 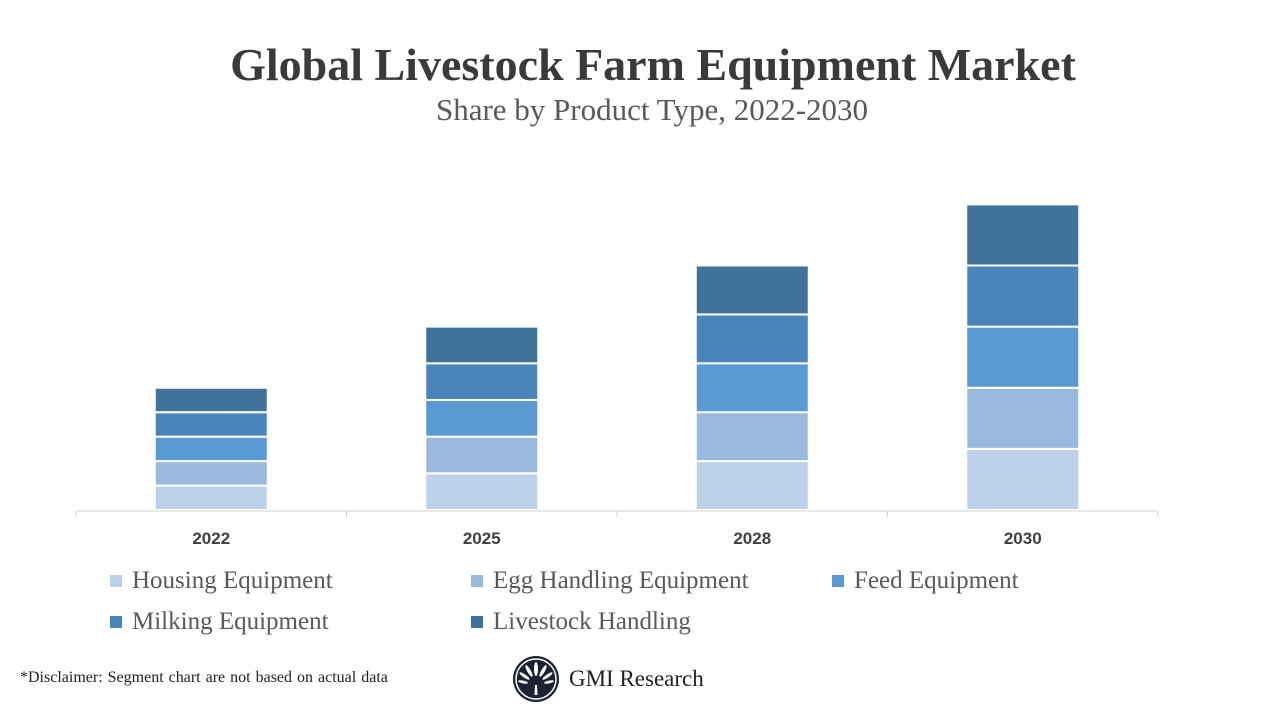 I want to click on bar-segment-2030-feed-equipment, so click(x=1023, y=357).